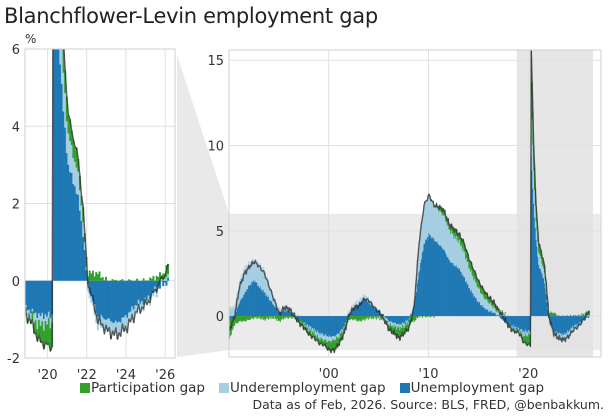 The height and width of the screenshot is (420, 615). Describe the element at coordinates (215, 61) in the screenshot. I see `y-tick-label: 15` at that location.